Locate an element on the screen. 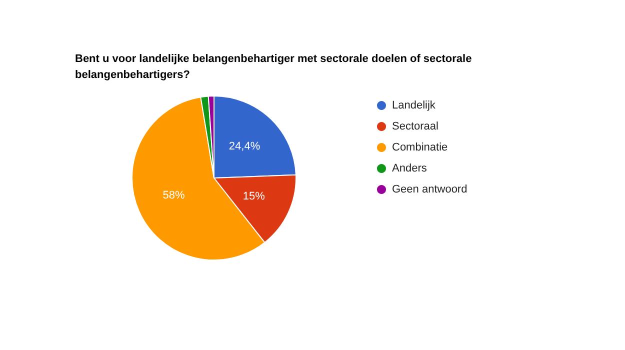 The width and height of the screenshot is (625, 350). legend-label: Geen antwoord is located at coordinates (430, 190).